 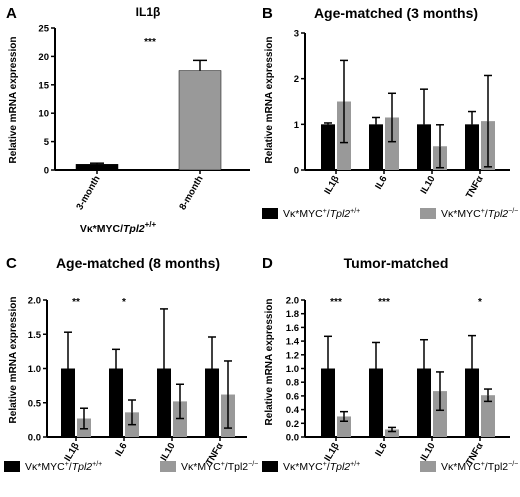 I want to click on panel-a-title: IL1β, so click(x=148, y=12).